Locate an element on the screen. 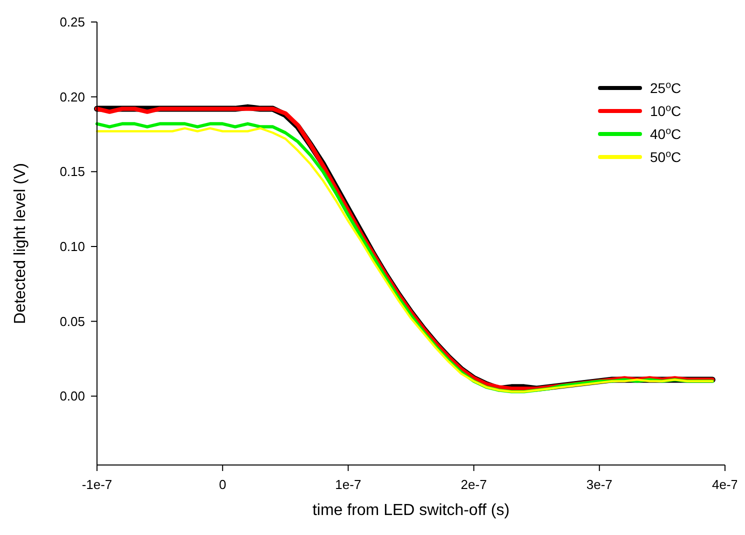 Image resolution: width=745 pixels, height=535 pixels. x-tick-label: 0 is located at coordinates (222, 484).